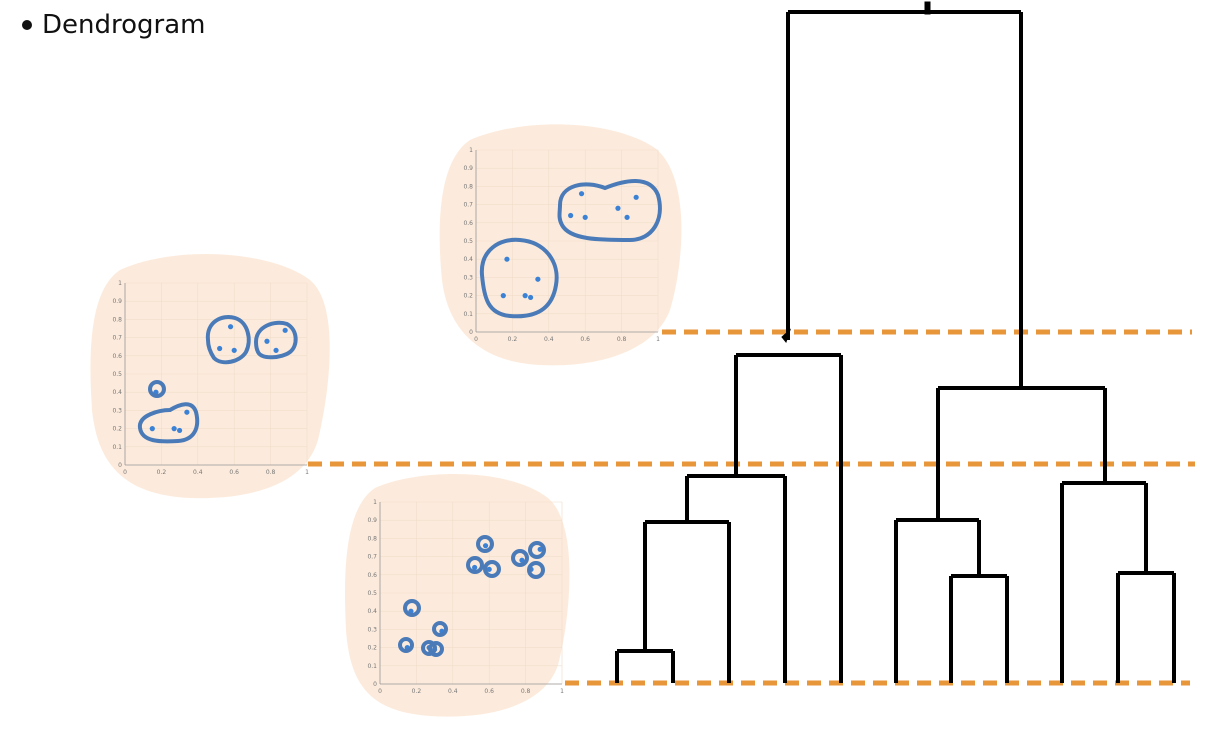  I want to click on bullet-icon, so click(27, 25).